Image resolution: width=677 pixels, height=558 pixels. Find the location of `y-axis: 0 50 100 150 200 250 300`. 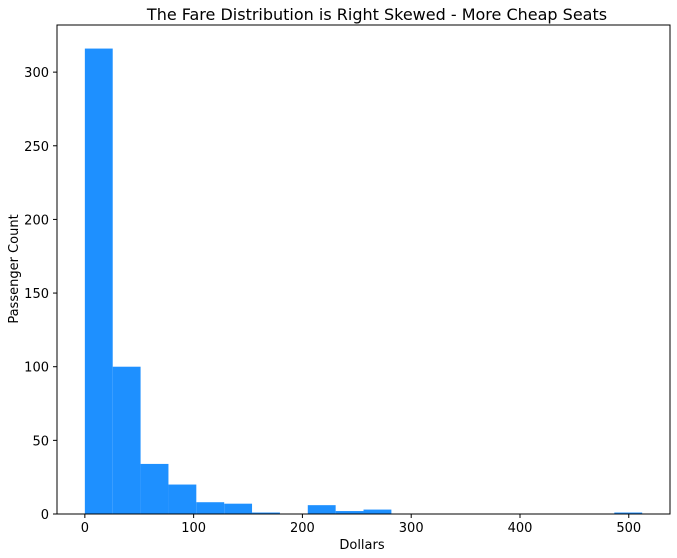

y-axis: 0 50 100 150 200 250 300 is located at coordinates (40, 294).